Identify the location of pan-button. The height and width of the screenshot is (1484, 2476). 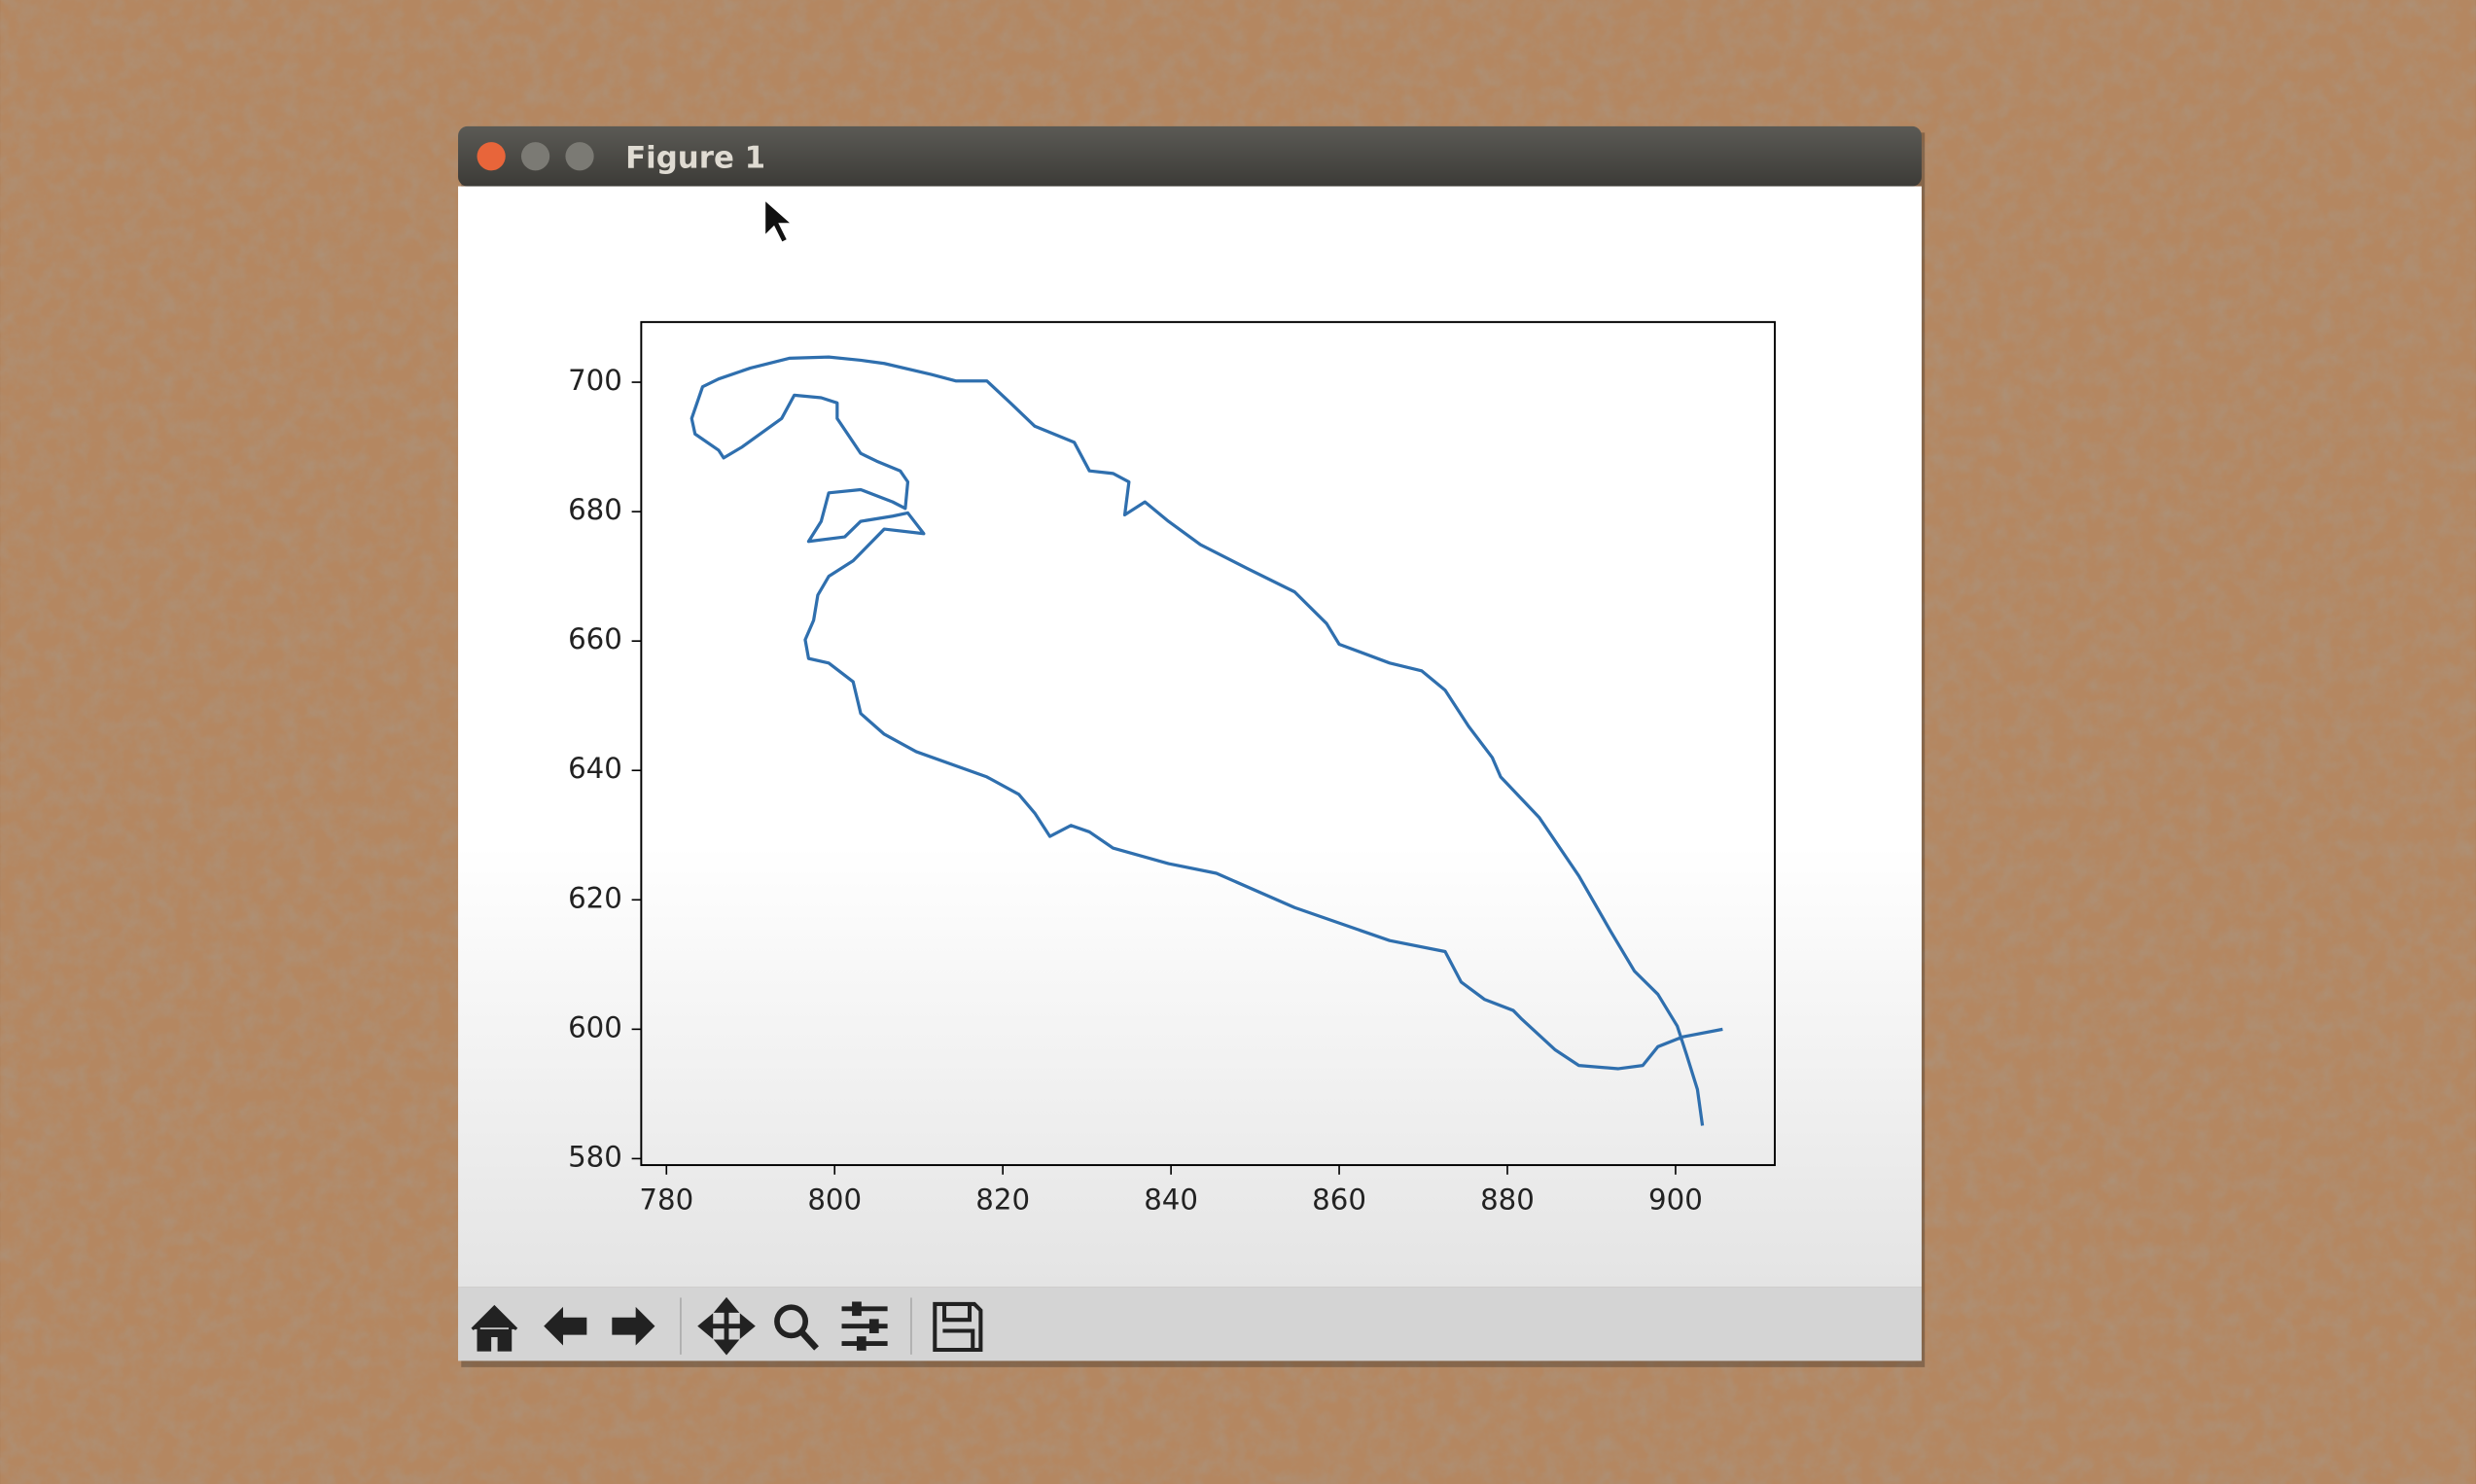
(726, 1326).